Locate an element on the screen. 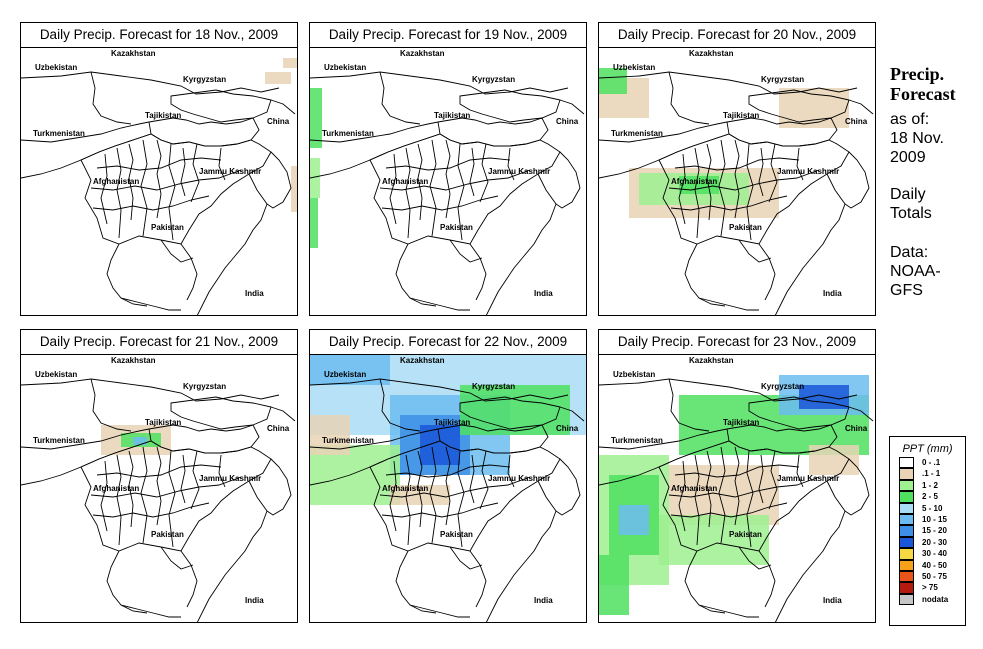 The height and width of the screenshot is (649, 983). panel-title: Daily Precip. Forecast for 20 Nov., 2009 is located at coordinates (737, 35).